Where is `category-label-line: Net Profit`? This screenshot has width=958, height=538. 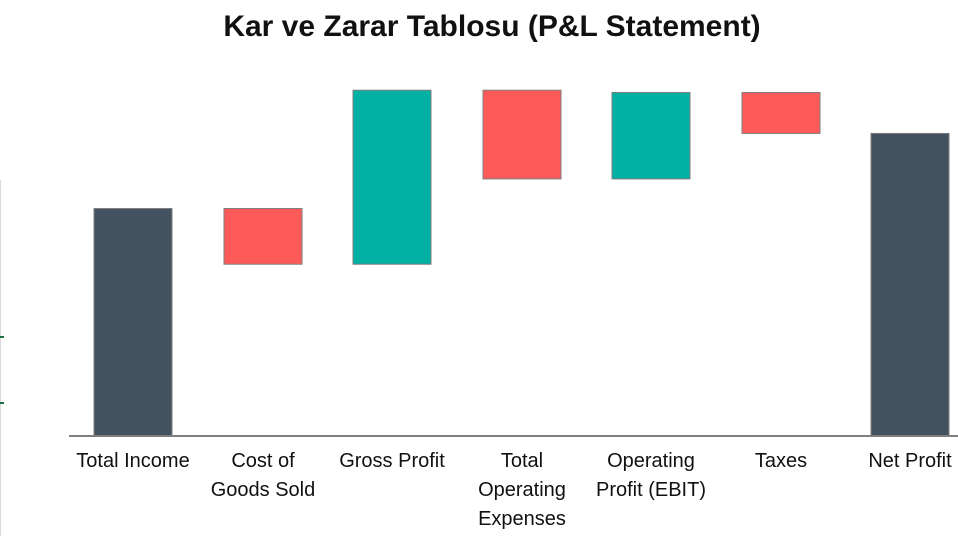 category-label-line: Net Profit is located at coordinates (910, 461).